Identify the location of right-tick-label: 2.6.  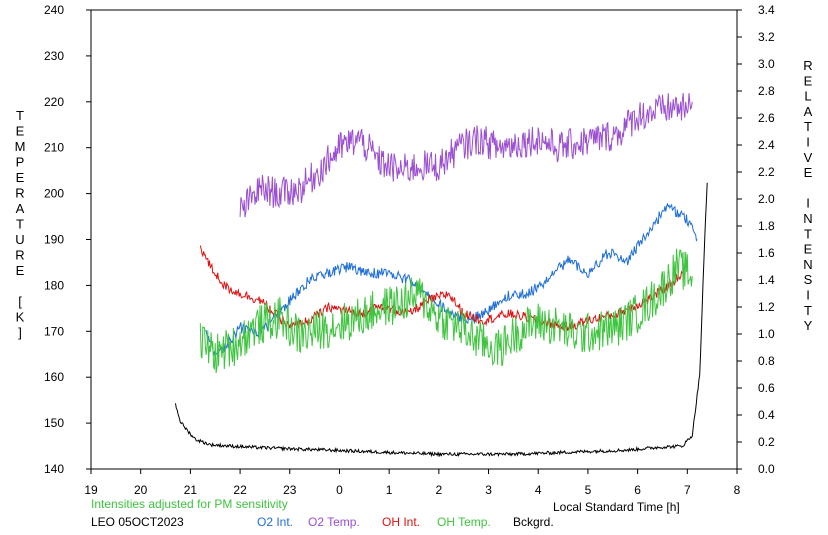
(766, 118).